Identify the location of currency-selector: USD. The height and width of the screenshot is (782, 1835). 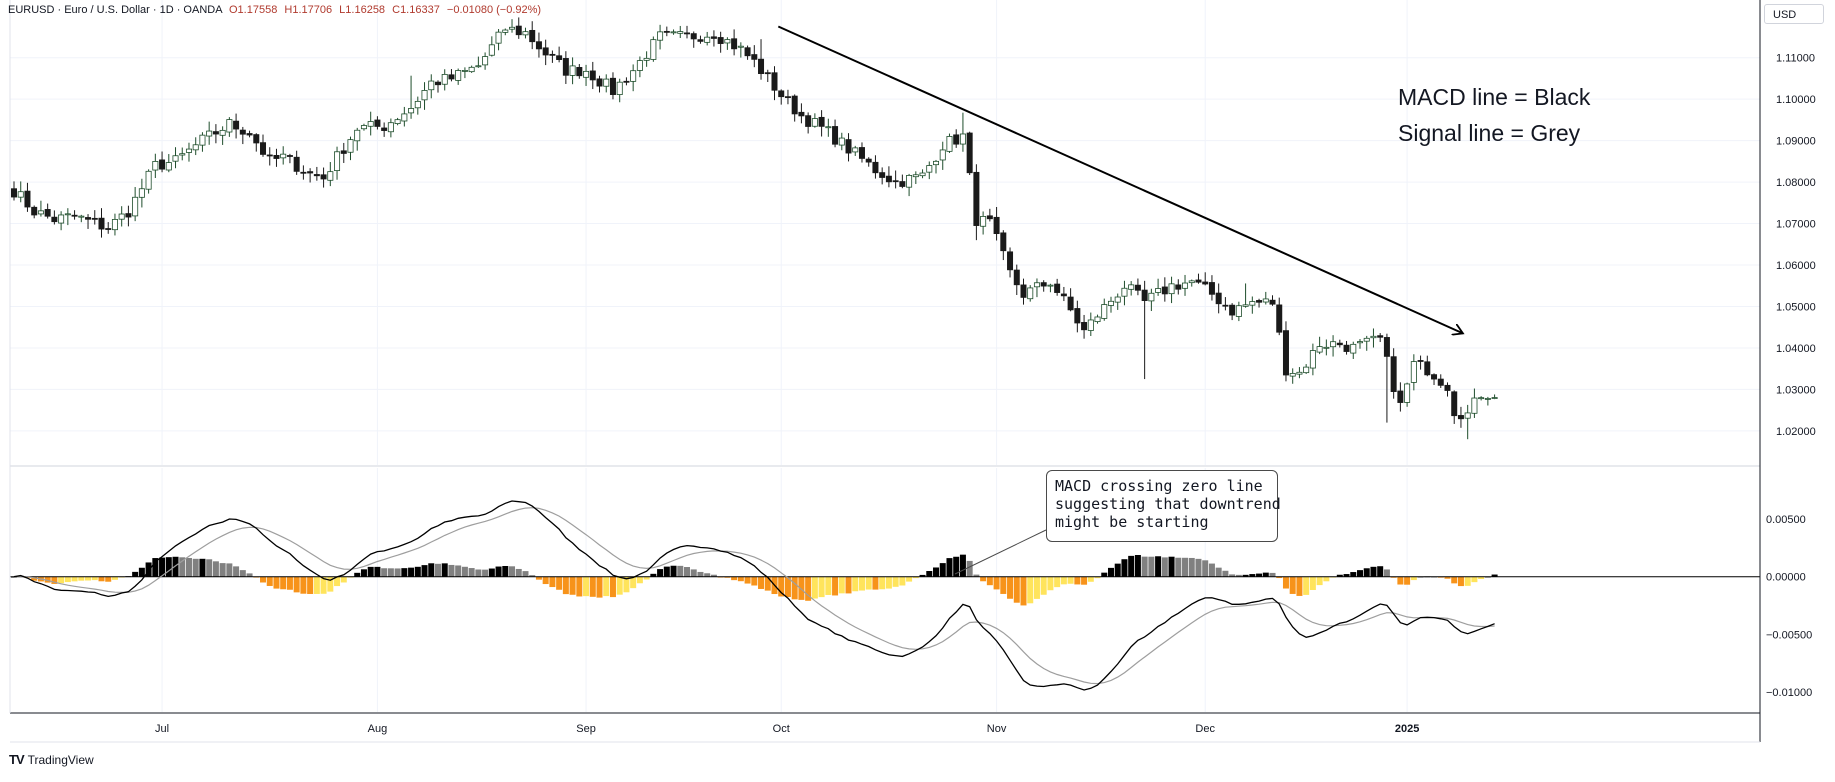
(1794, 14).